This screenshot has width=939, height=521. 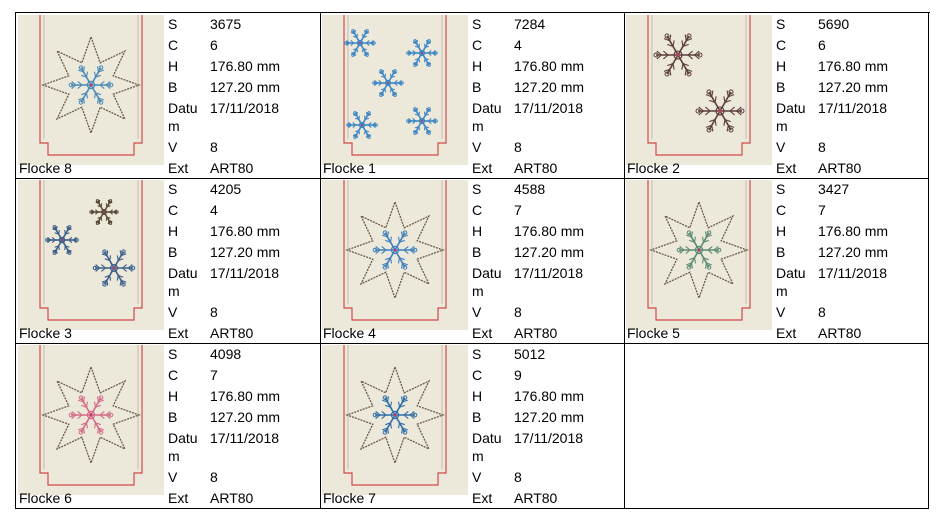 I want to click on field-s-value: 4588, so click(x=530, y=189).